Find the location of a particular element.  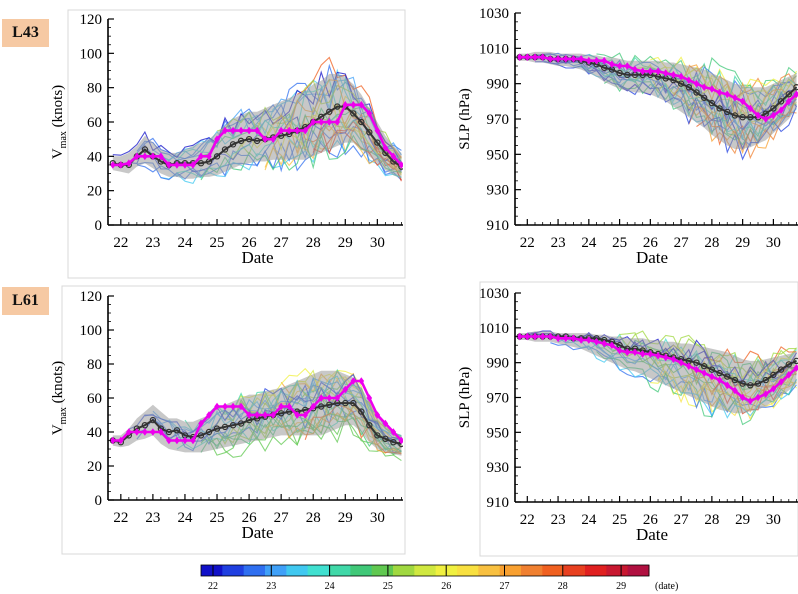

L43-vmax-ytick-label: 0 is located at coordinates (99, 226).